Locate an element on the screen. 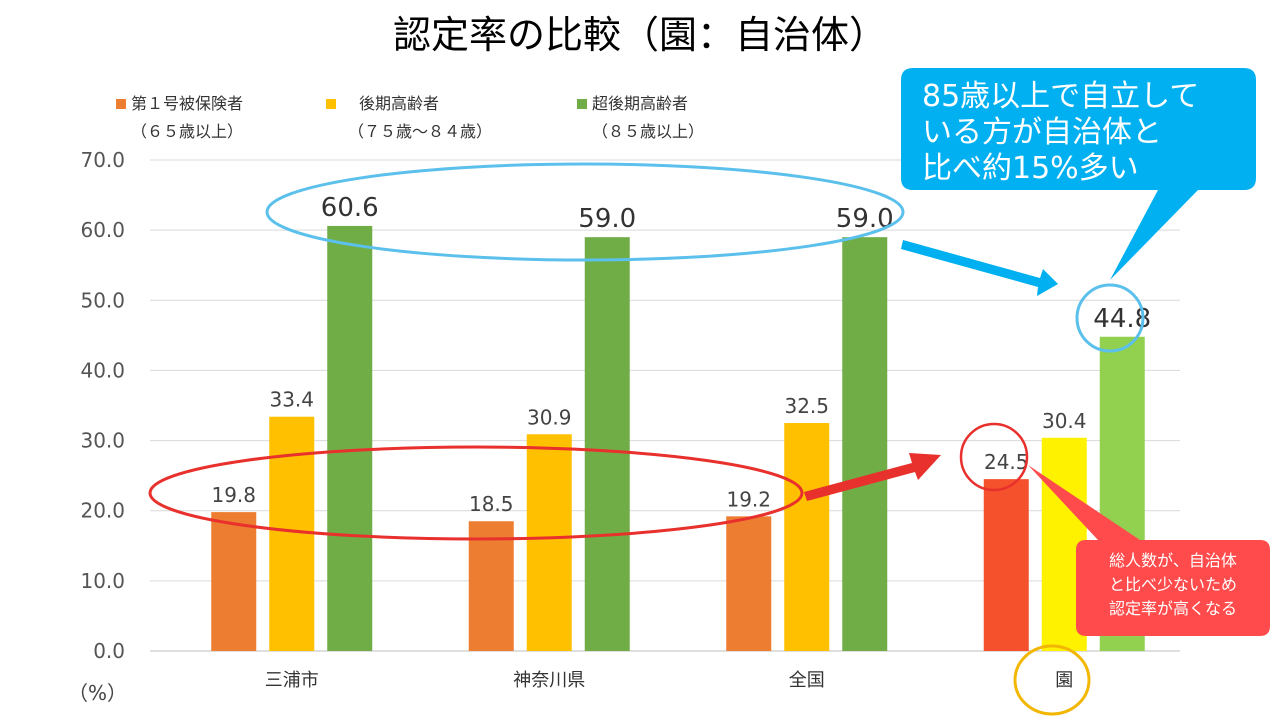 Image resolution: width=1280 pixels, height=720 pixels. legend-sublabel-series-1: （６５歳以上） is located at coordinates (187, 131).